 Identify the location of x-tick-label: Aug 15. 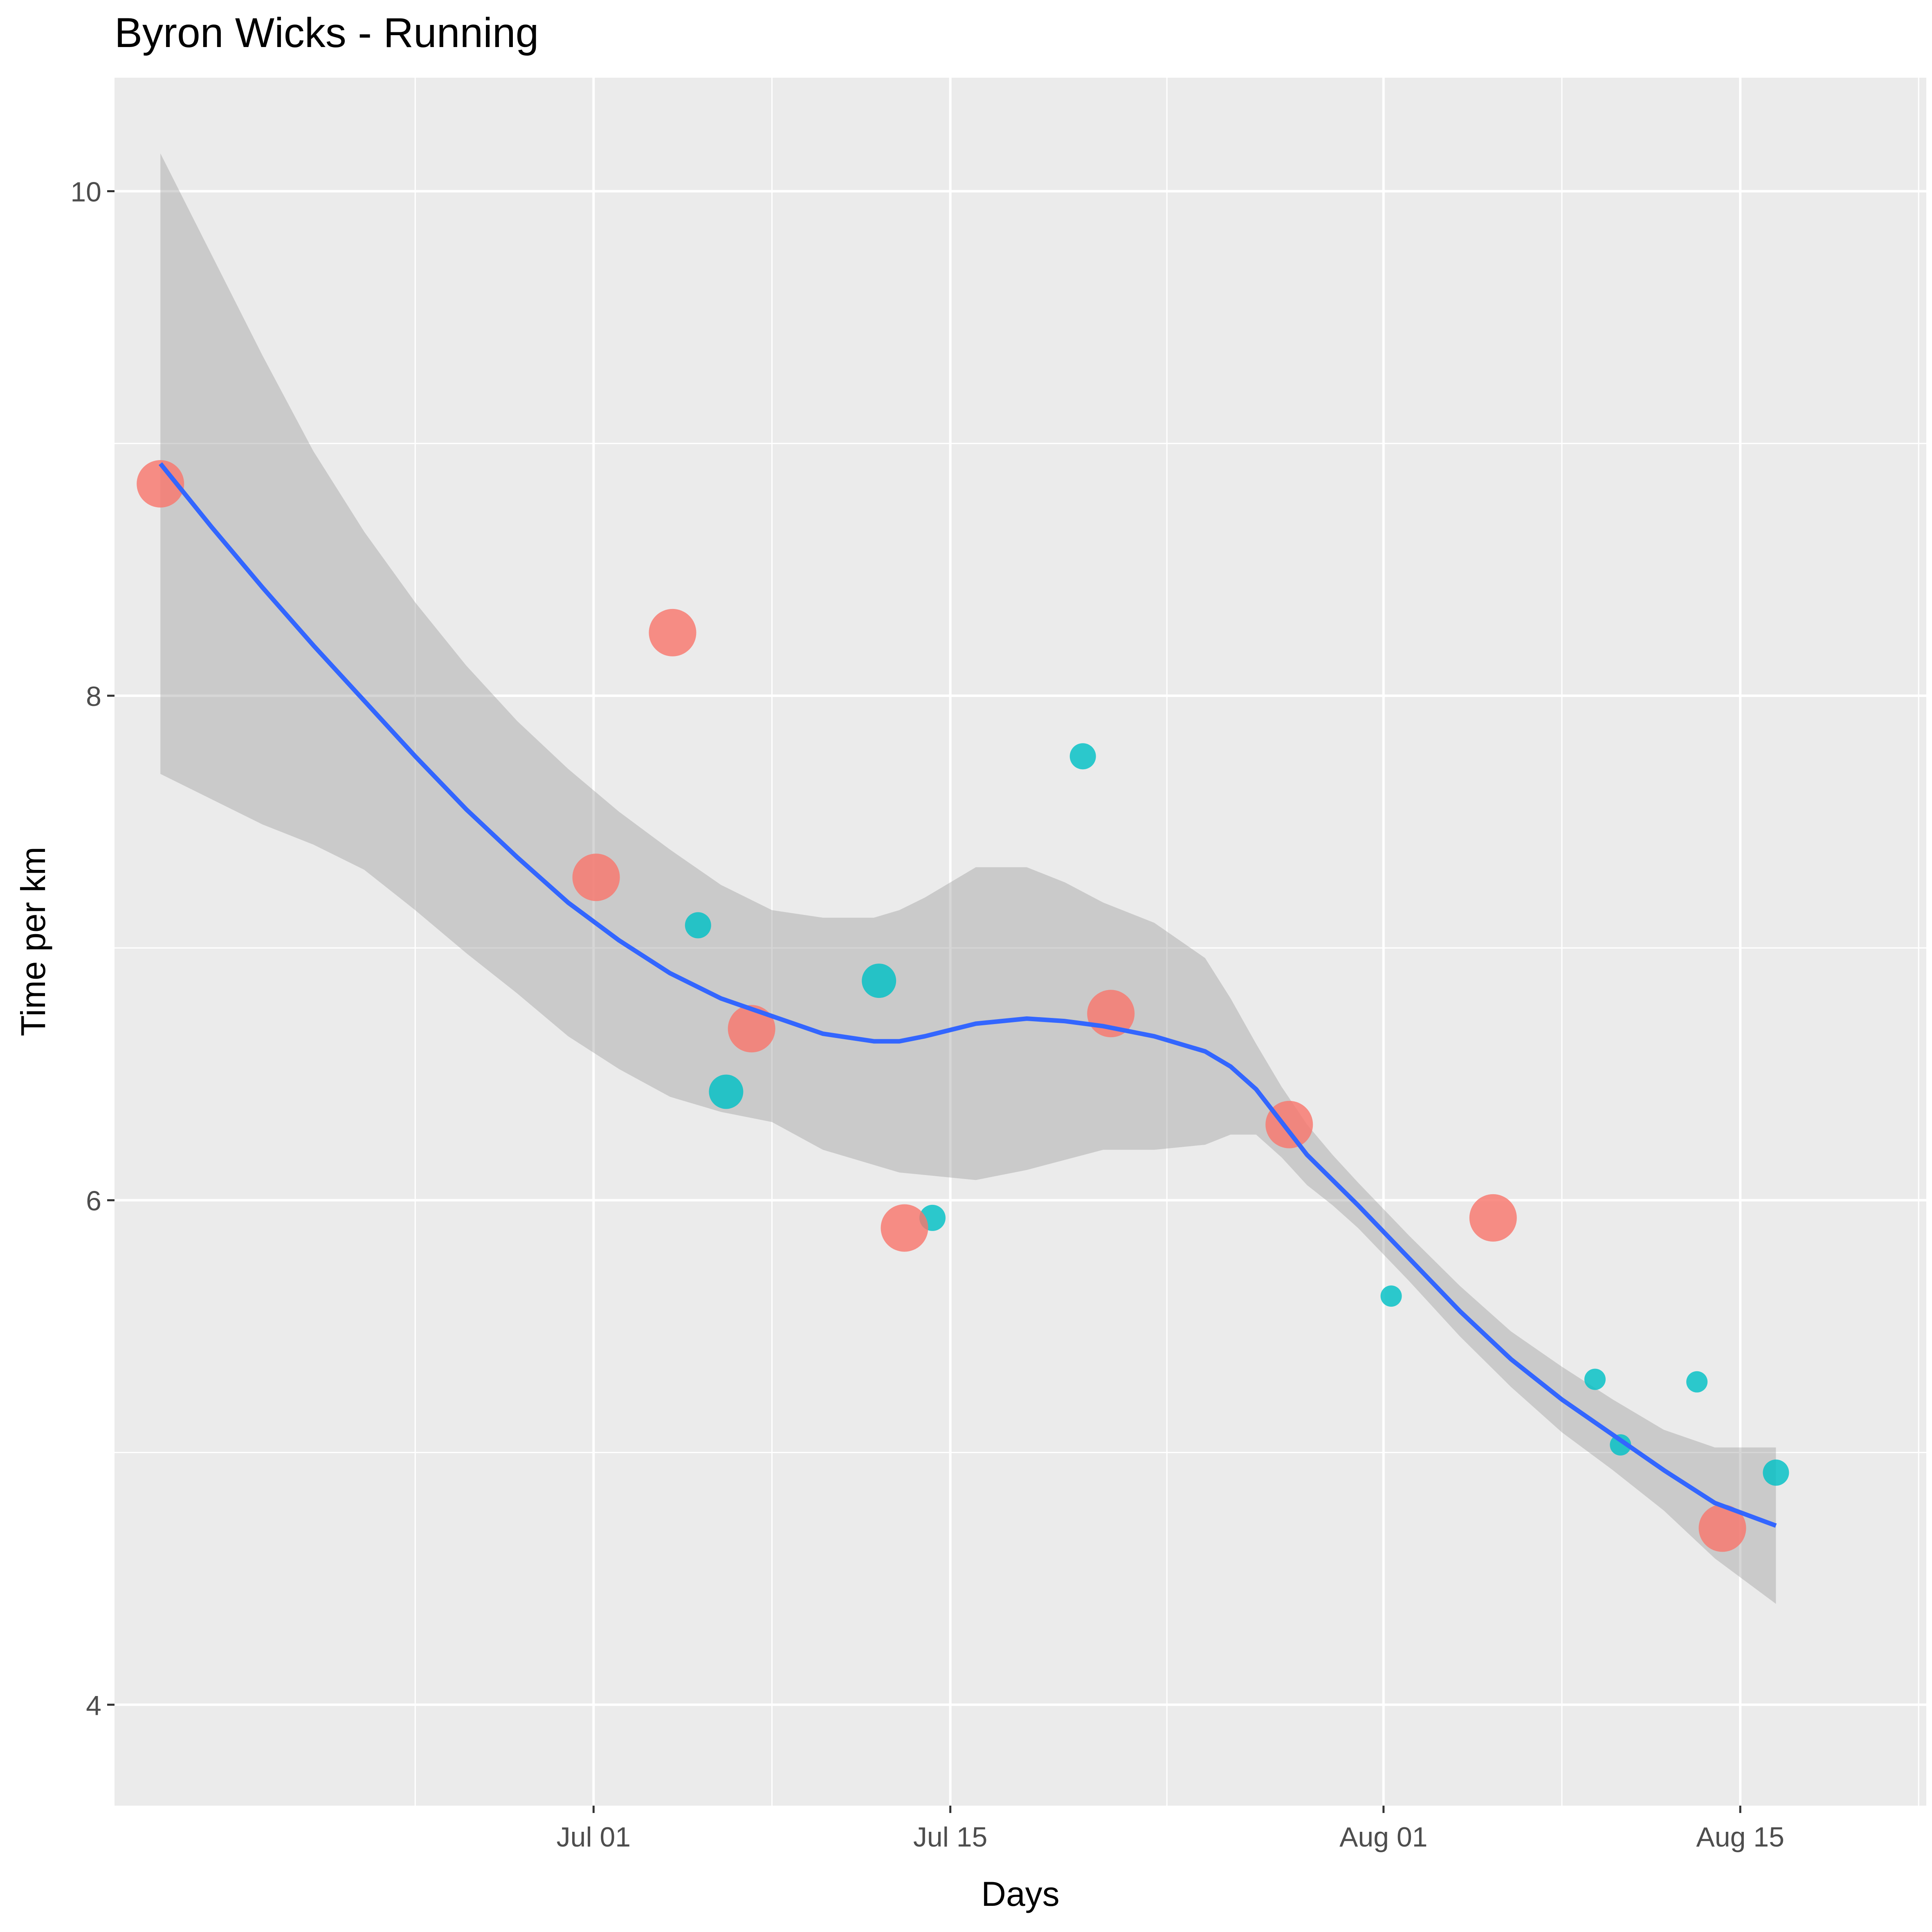
(1740, 1838).